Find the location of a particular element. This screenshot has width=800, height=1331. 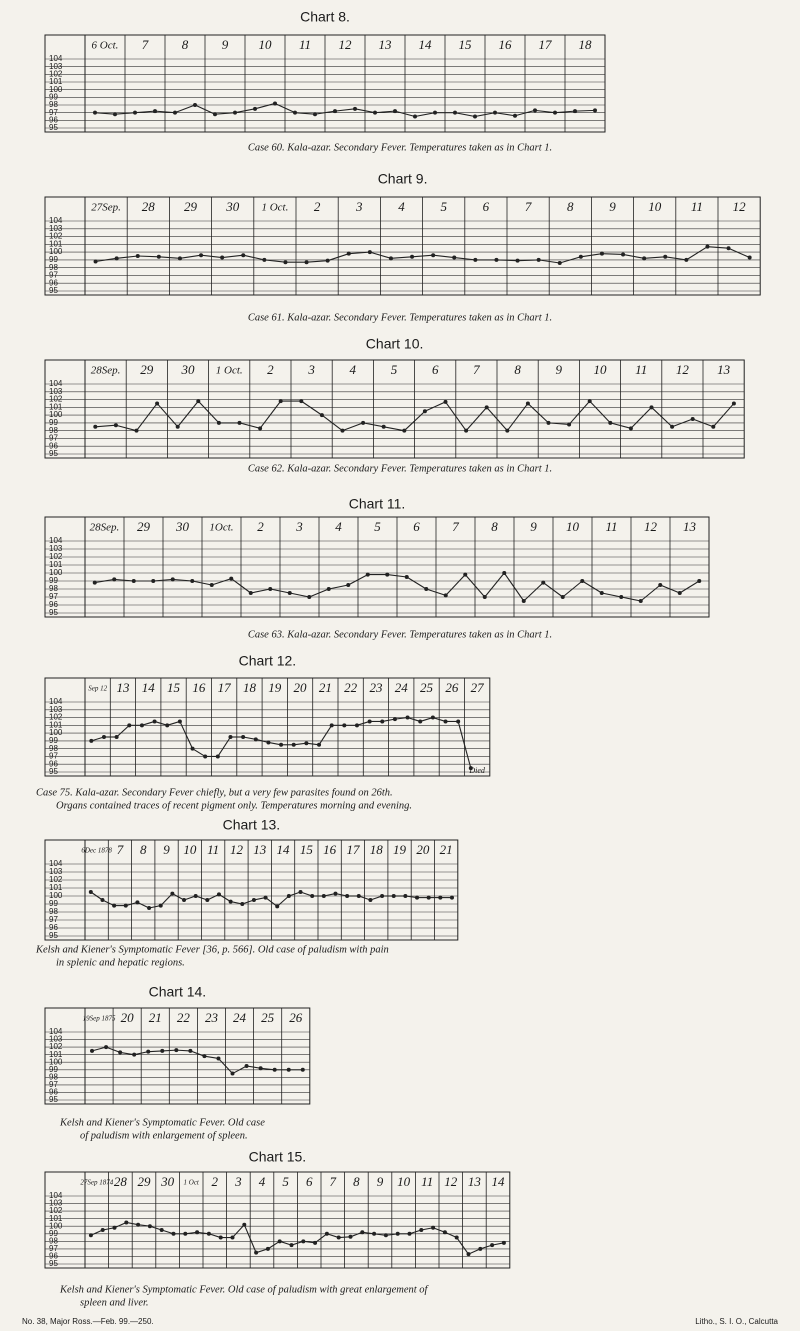

day-label: 20 is located at coordinates (423, 849).